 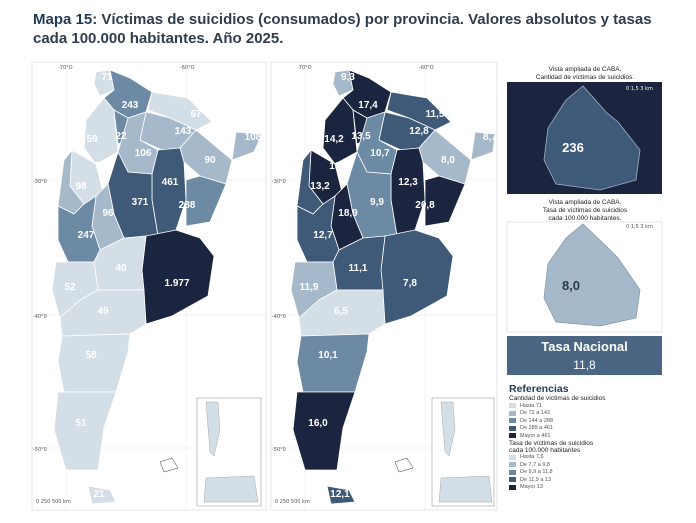 I want to click on prov-tierradelfuego, so click(x=102, y=495).